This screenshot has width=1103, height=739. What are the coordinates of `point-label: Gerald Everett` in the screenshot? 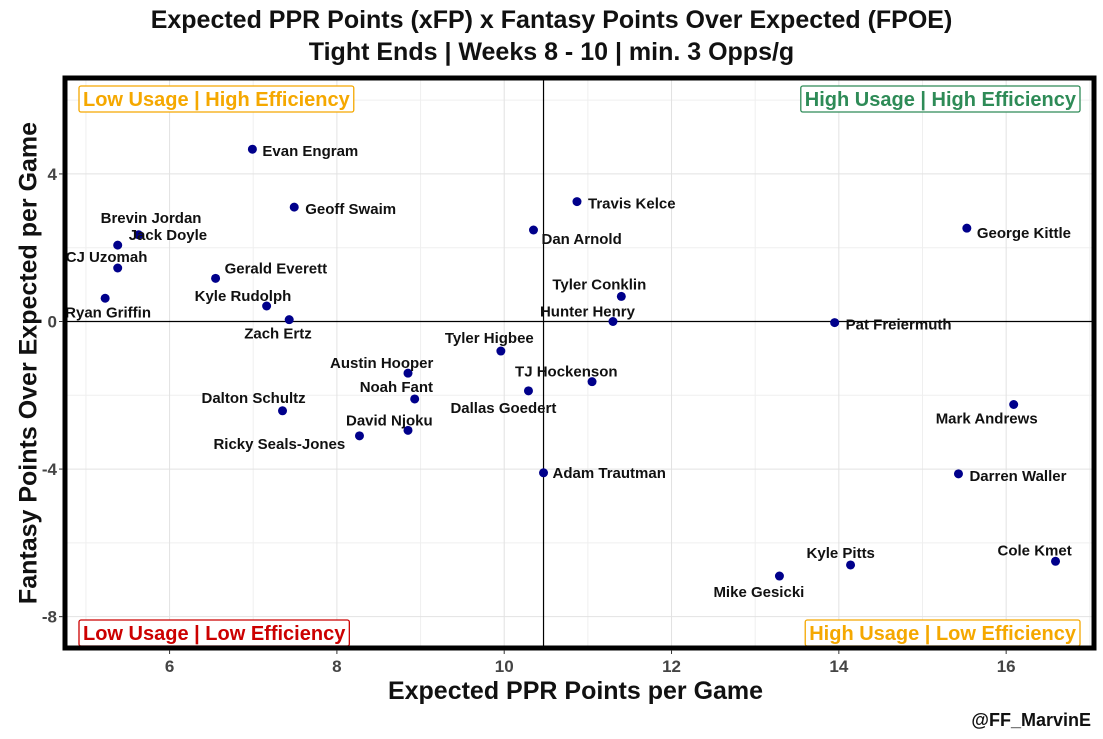 It's located at (276, 268).